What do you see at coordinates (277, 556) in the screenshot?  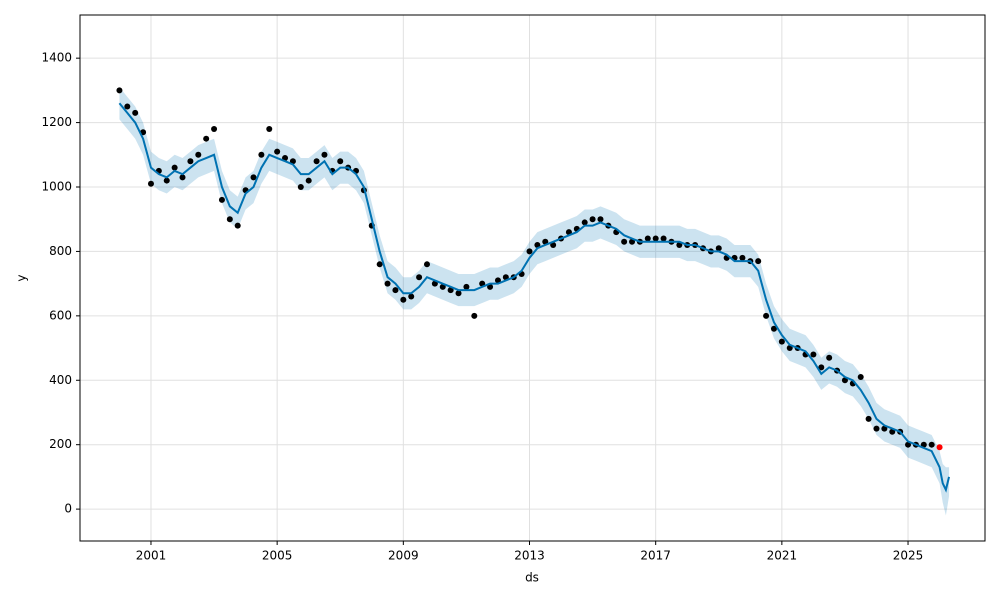 I see `x-tick-label: 2005` at bounding box center [277, 556].